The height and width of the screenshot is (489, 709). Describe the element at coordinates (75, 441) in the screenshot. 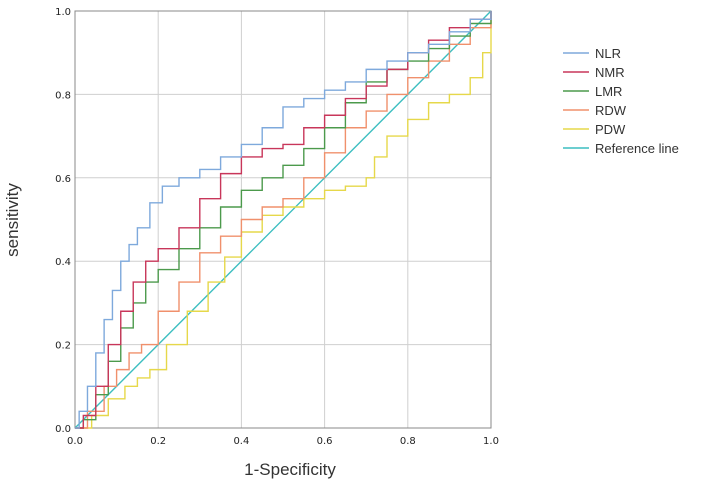

I see `x-tick-label: 0.0` at that location.